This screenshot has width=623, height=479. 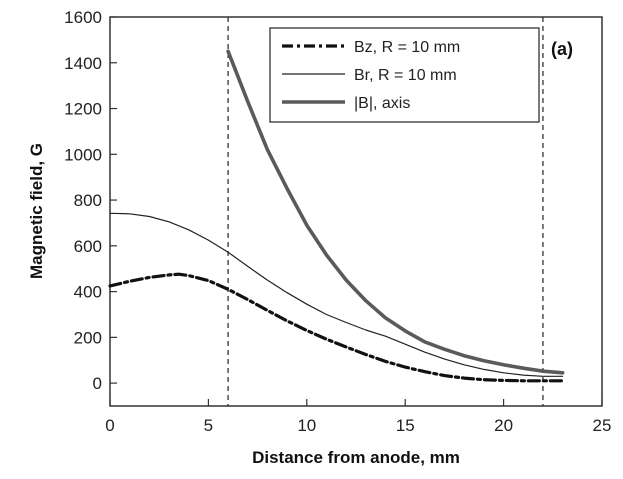 What do you see at coordinates (602, 425) in the screenshot?
I see `x-tick-label-5: 25` at bounding box center [602, 425].